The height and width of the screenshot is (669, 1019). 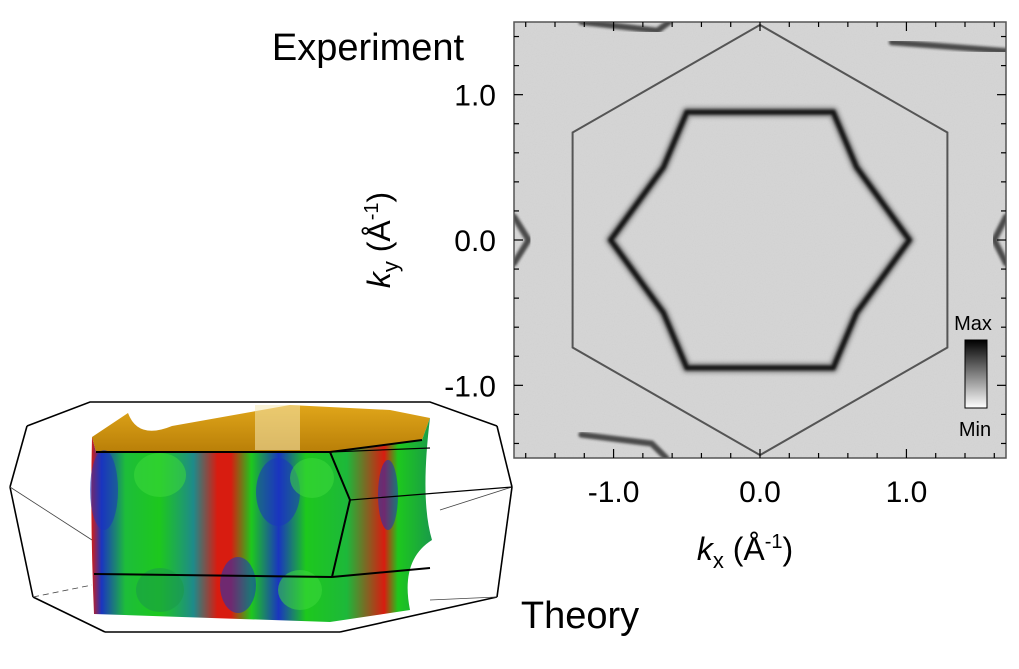 I want to click on pocket-left, so click(x=523, y=240).